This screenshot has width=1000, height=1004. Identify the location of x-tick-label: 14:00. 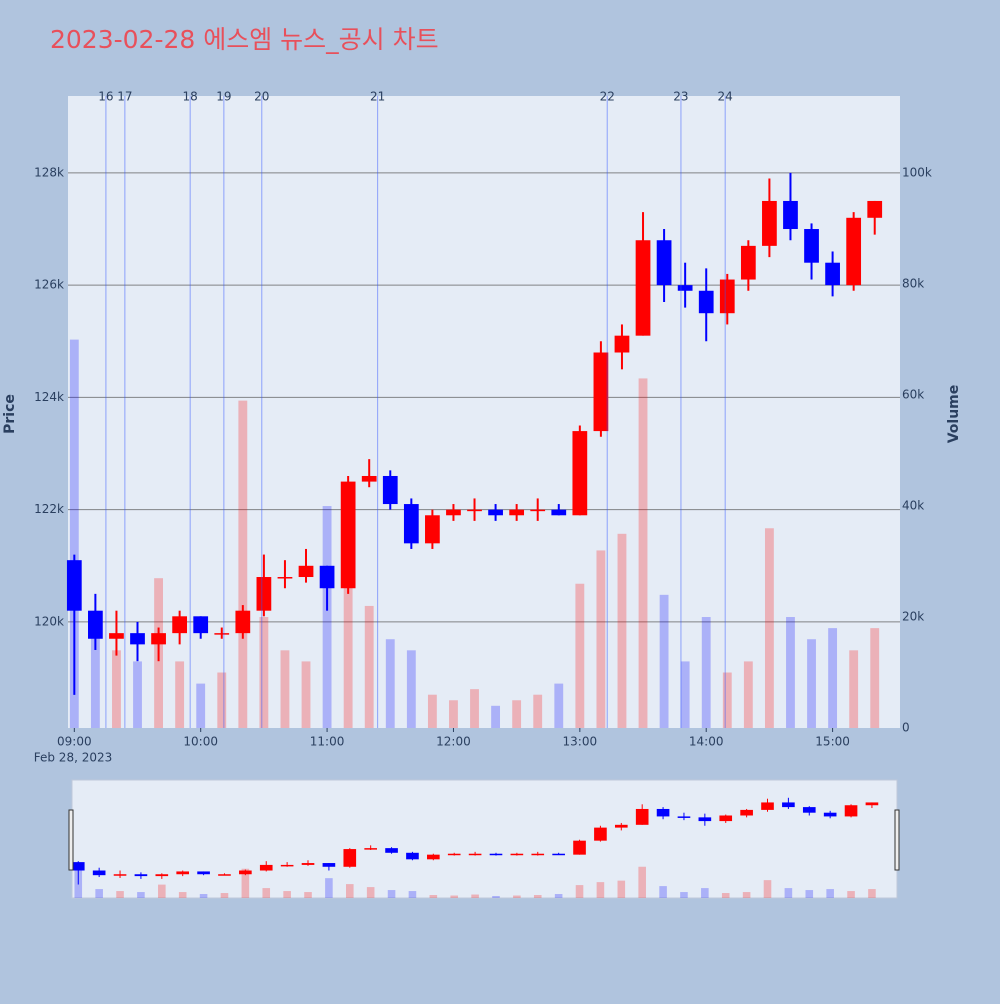
(706, 742).